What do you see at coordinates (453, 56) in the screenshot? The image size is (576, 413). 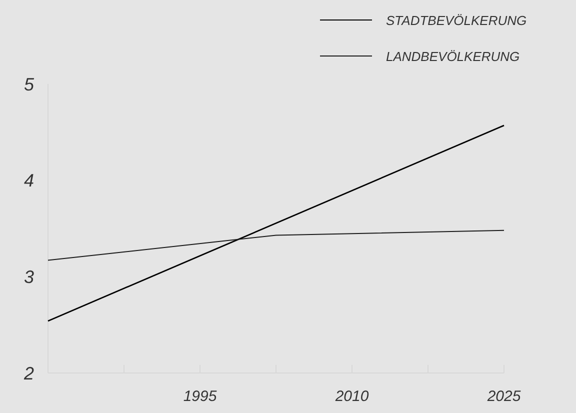 I see `legend-label: LANDBEVÖLKERUNG` at bounding box center [453, 56].